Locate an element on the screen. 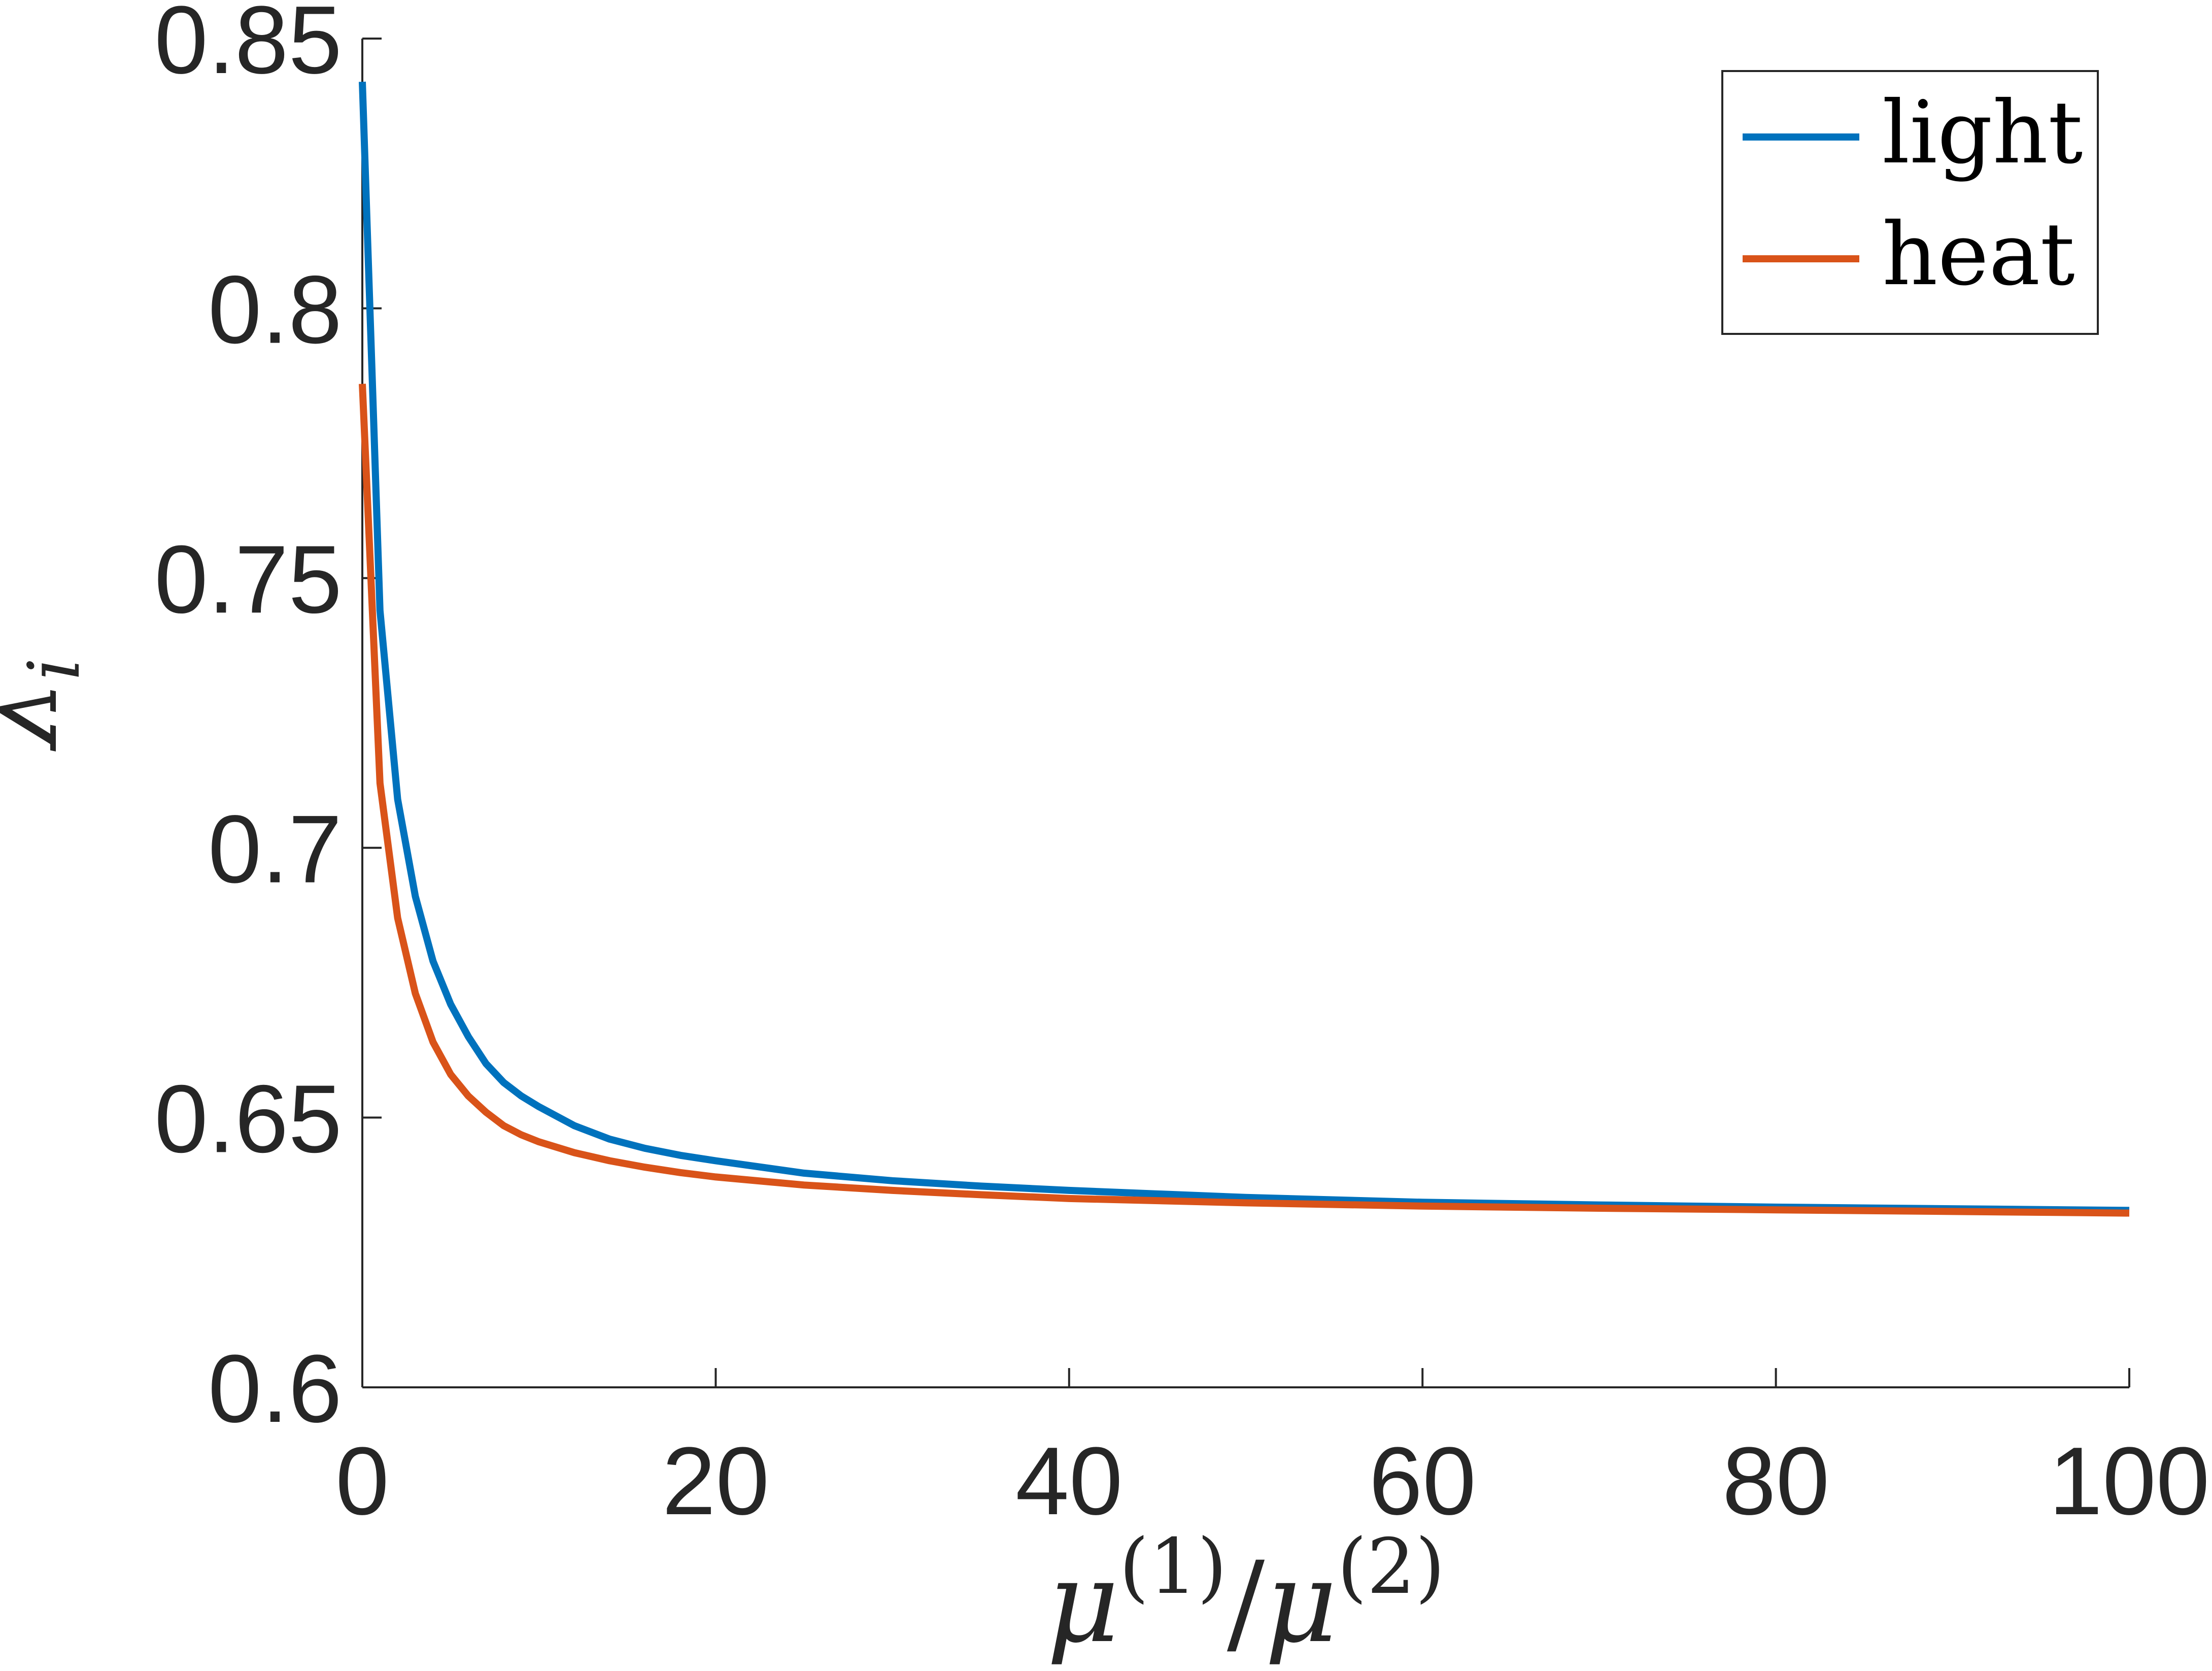 This screenshot has height=1671, width=2212. svg-text: λi is located at coordinates (48, 705).